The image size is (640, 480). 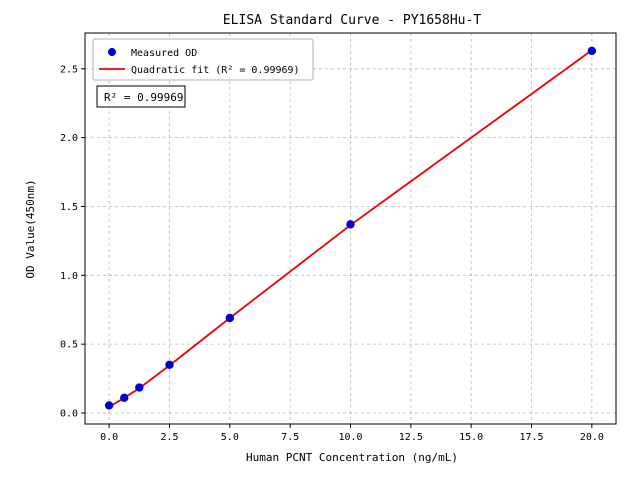 I want to click on legend-label-measured-od: Measured OD, so click(x=164, y=53).